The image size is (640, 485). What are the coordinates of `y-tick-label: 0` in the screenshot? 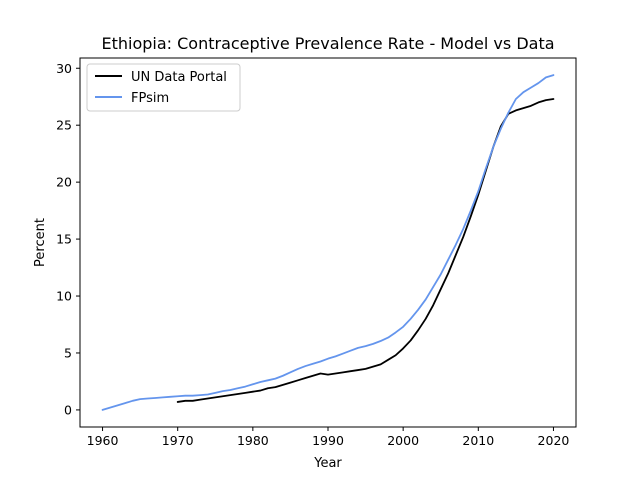 It's located at (68, 409).